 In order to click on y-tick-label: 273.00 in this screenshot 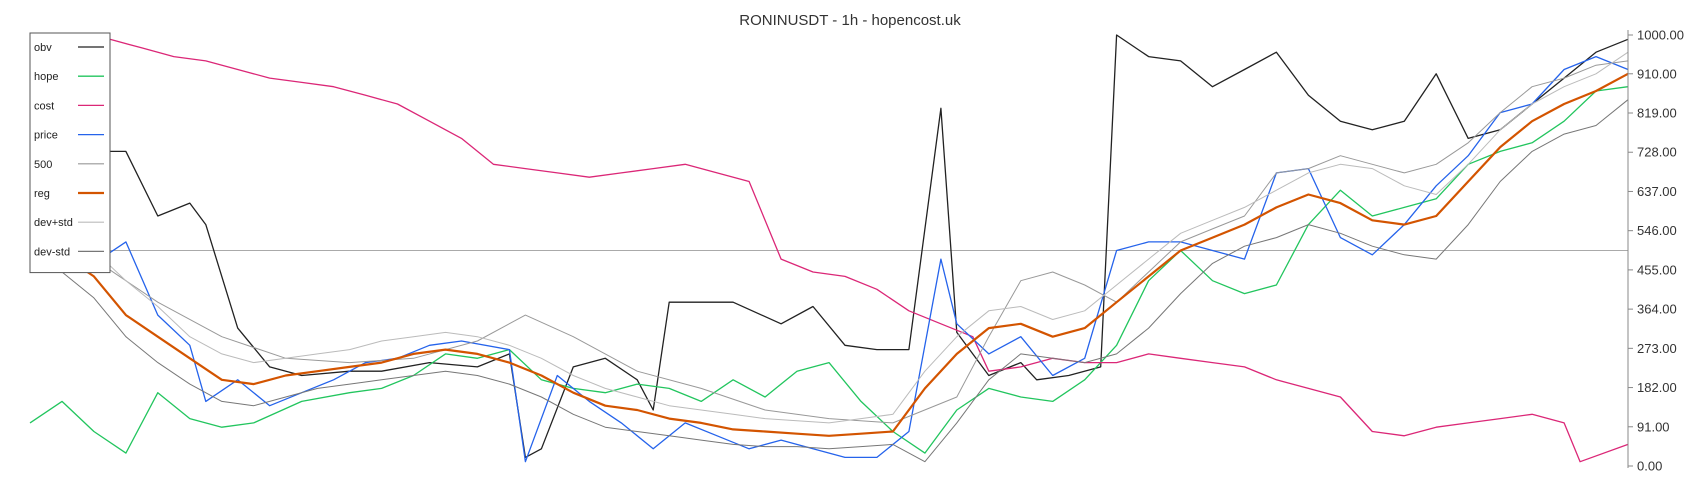, I will do `click(1657, 348)`.